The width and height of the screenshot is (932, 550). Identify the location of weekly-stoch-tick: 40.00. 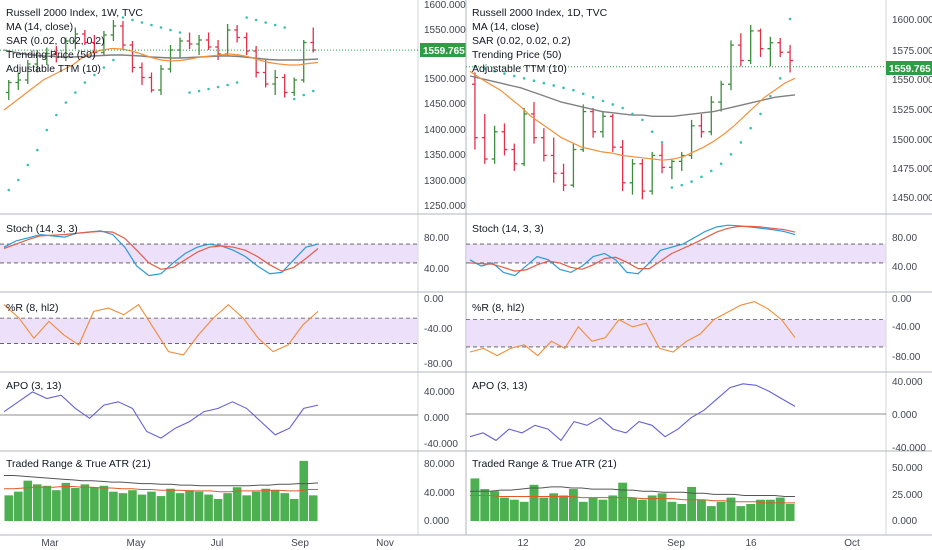
(436, 269).